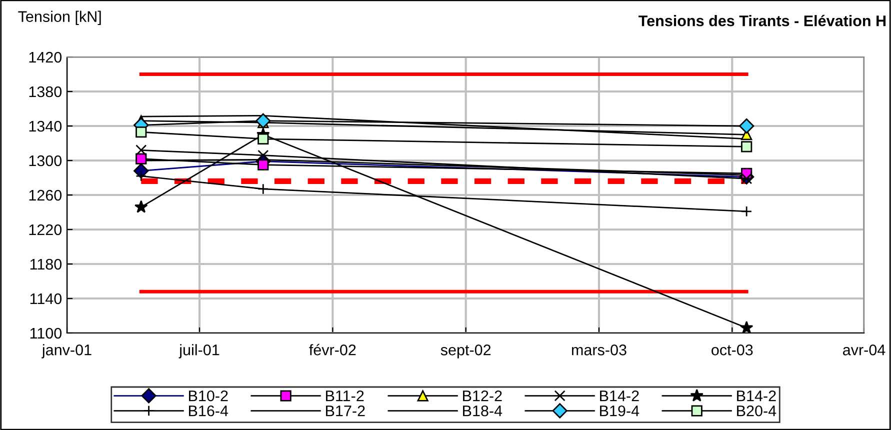  Describe the element at coordinates (732, 350) in the screenshot. I see `x-tick-label: oct-03` at that location.